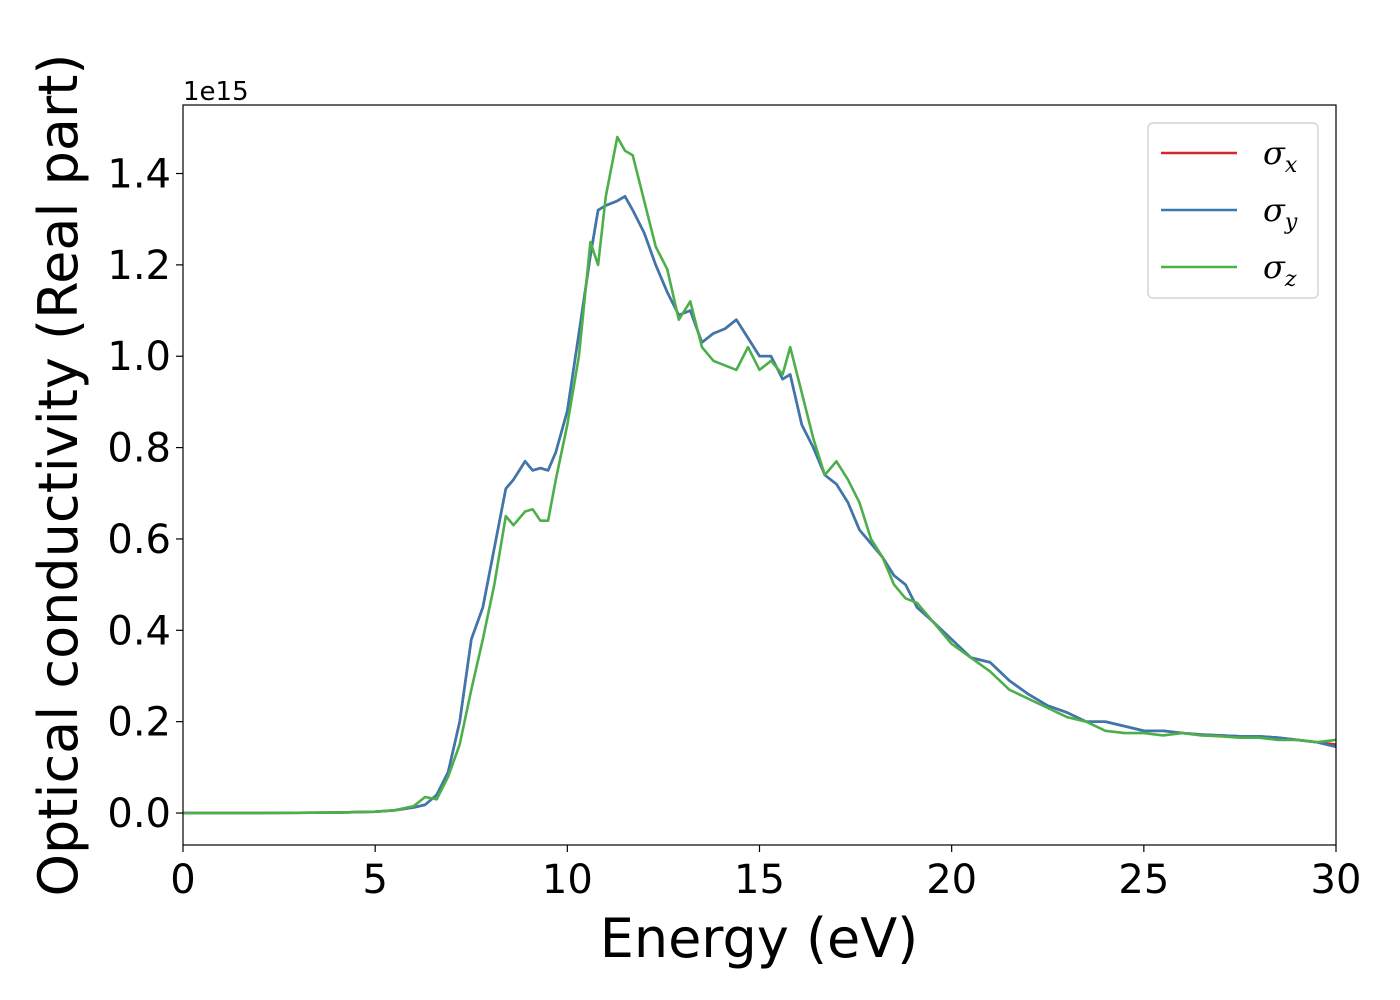 The image size is (1400, 1000). Describe the element at coordinates (1336, 880) in the screenshot. I see `x-tick-label: 30` at that location.